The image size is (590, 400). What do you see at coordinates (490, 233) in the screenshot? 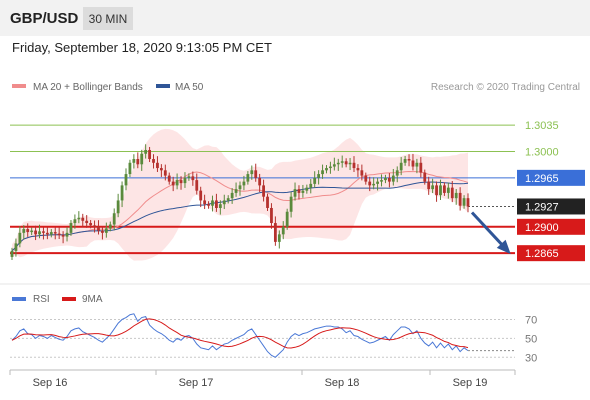
I see `forecast-arrow` at bounding box center [490, 233].